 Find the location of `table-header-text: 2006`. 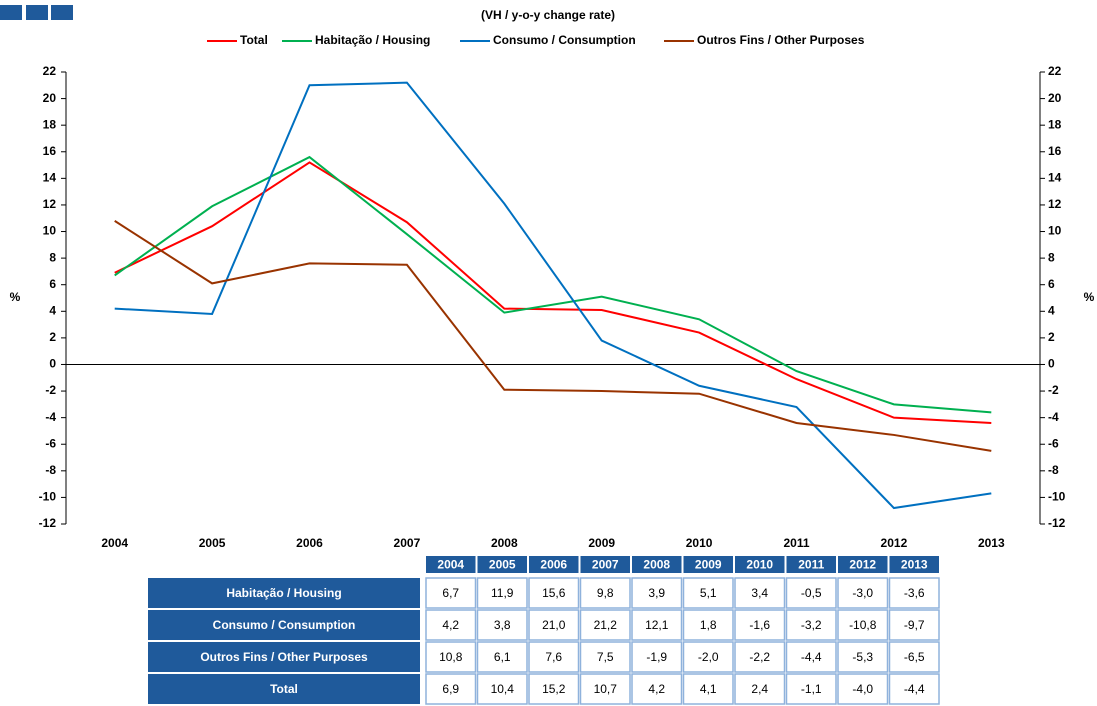

table-header-text: 2006 is located at coordinates (553, 565).